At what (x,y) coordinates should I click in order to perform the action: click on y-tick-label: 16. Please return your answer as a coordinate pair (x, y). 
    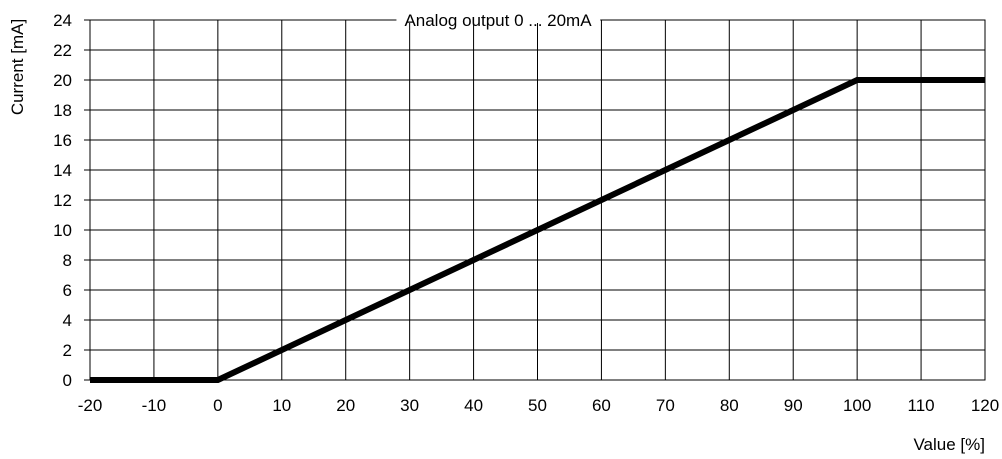
    Looking at the image, I should click on (62, 140).